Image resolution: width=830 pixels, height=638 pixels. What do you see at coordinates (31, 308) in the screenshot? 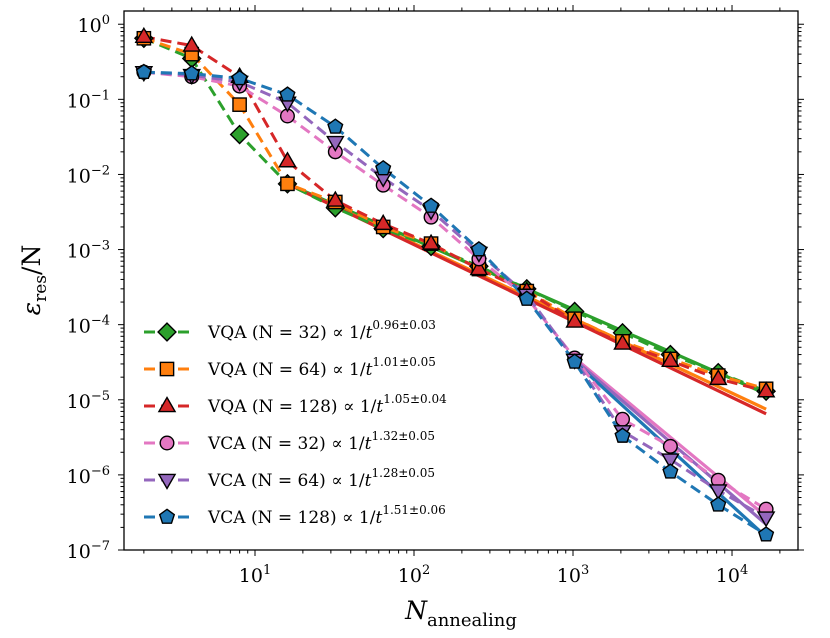
I see `y-axis-label-main: ε` at bounding box center [31, 308].